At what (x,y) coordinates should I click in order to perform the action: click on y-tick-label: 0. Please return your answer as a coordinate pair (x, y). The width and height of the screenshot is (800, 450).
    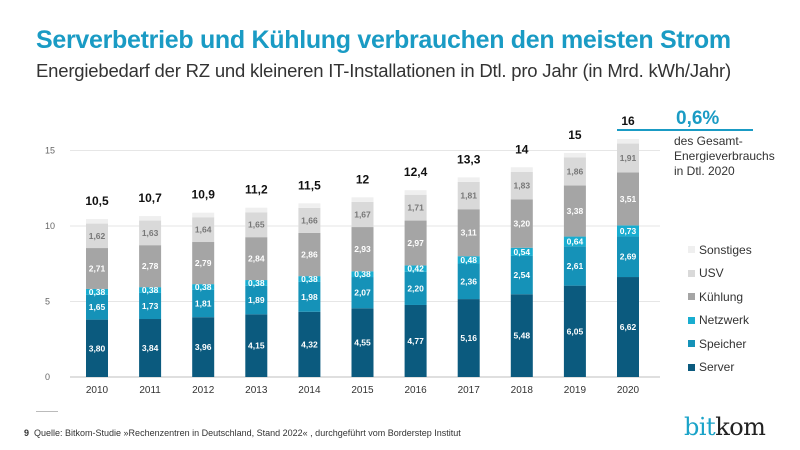
    Looking at the image, I should click on (47, 377).